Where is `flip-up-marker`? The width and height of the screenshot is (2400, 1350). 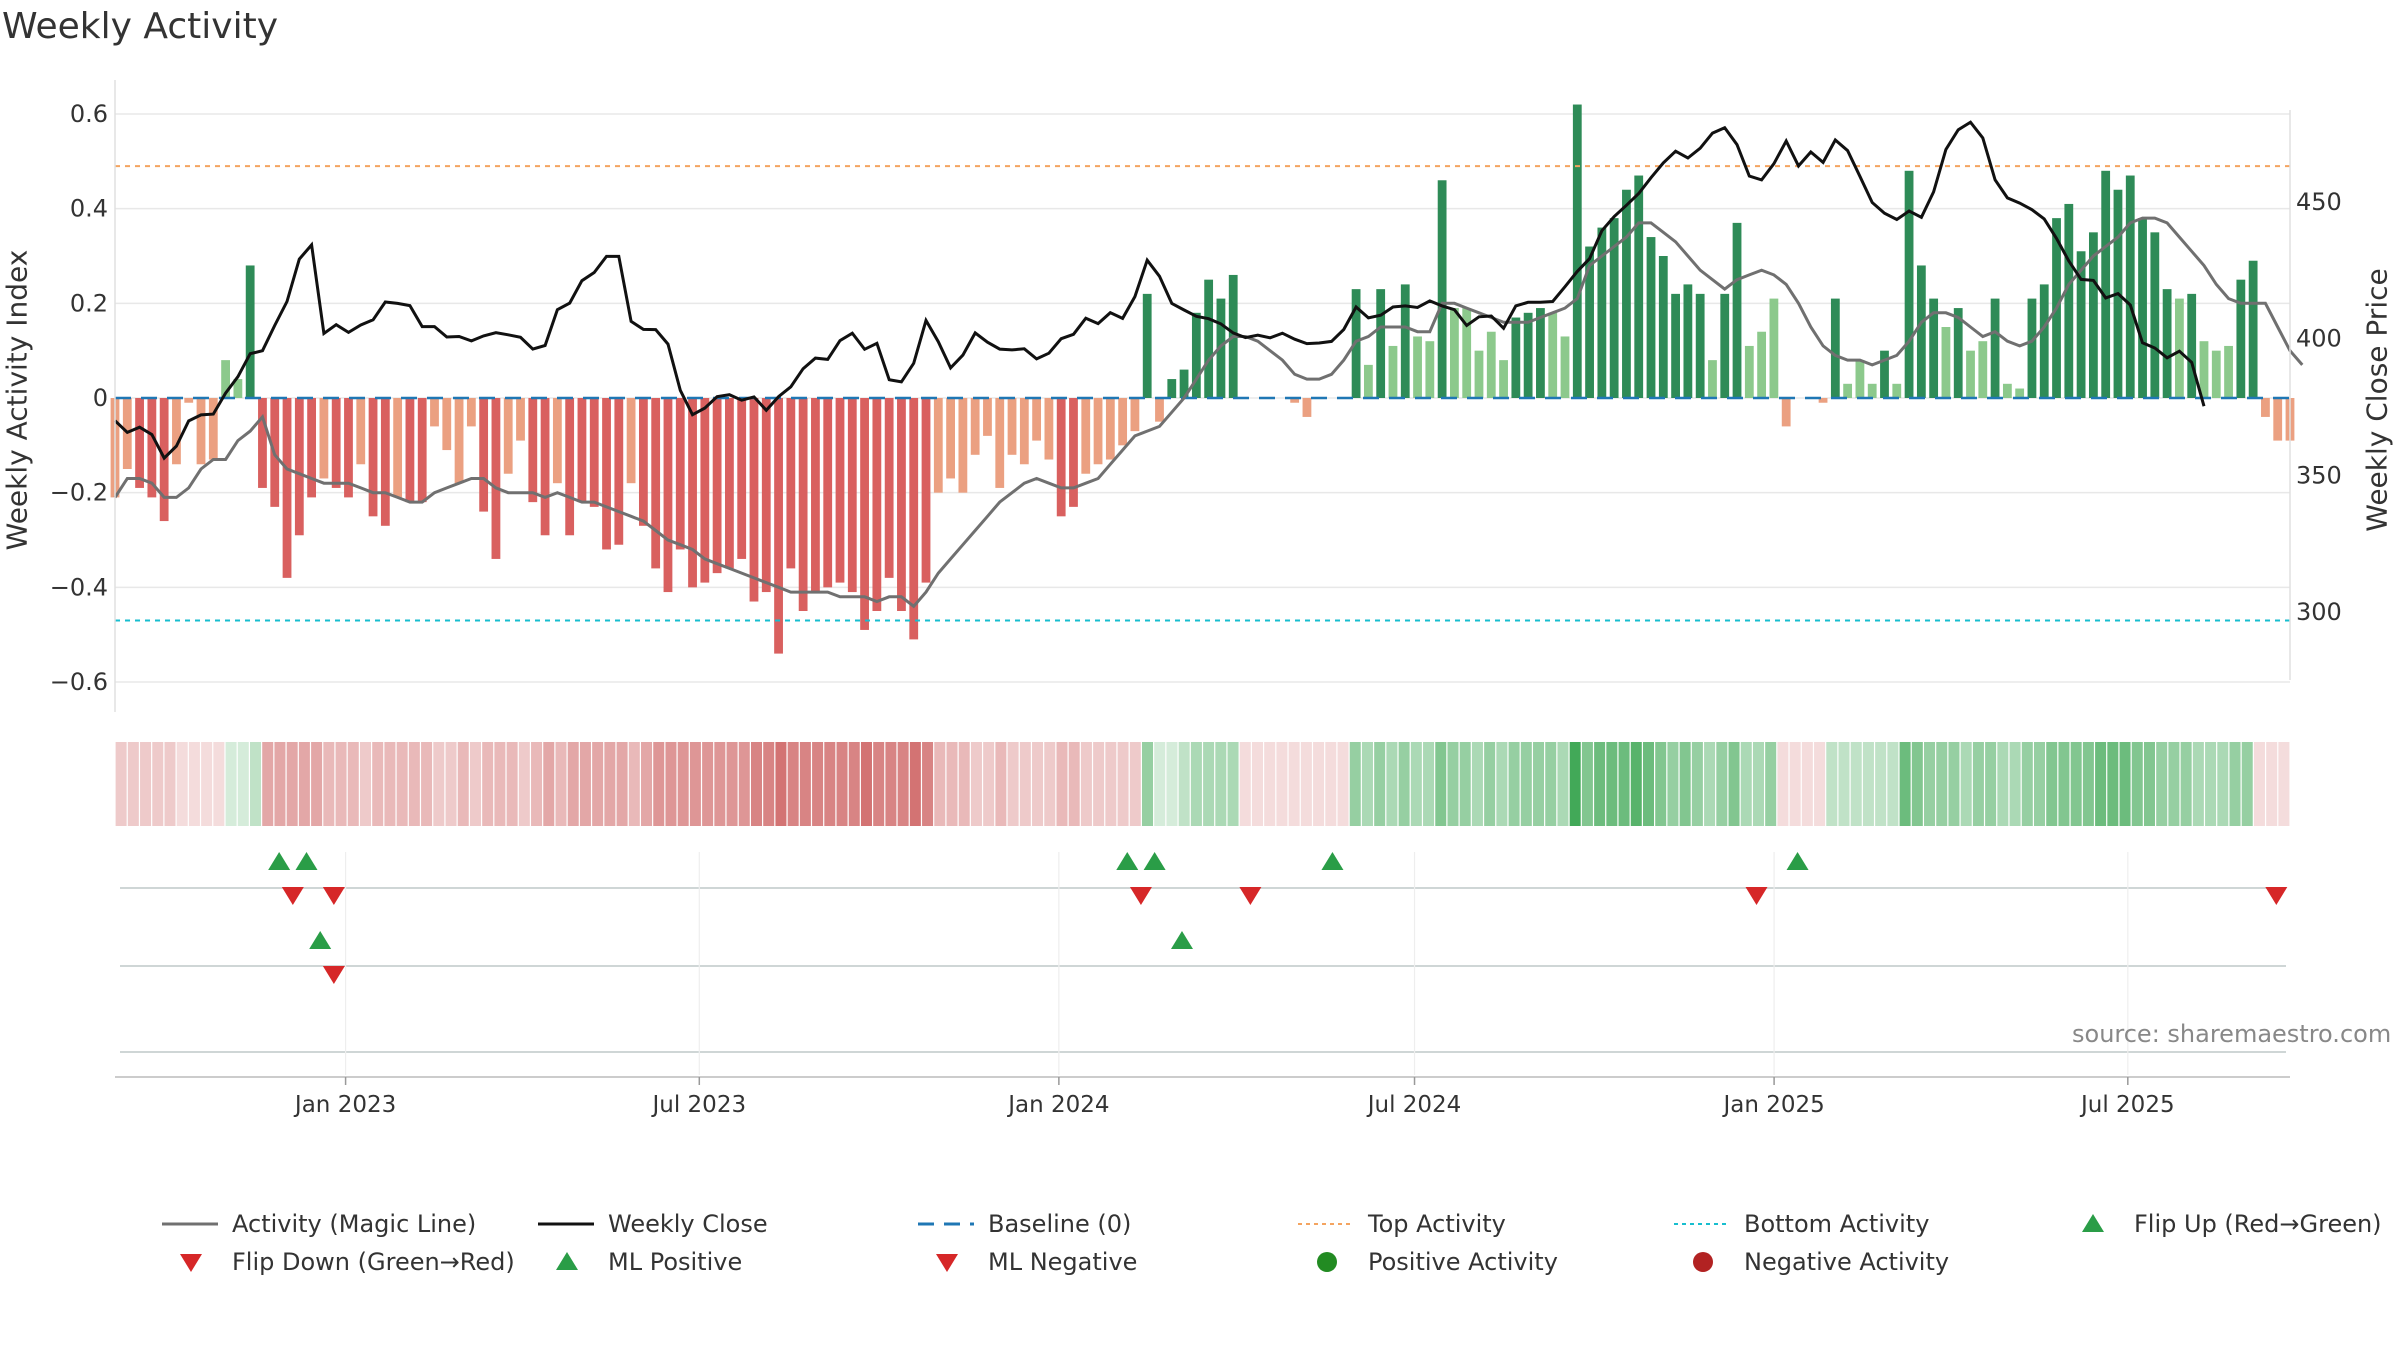 flip-up-marker is located at coordinates (279, 861).